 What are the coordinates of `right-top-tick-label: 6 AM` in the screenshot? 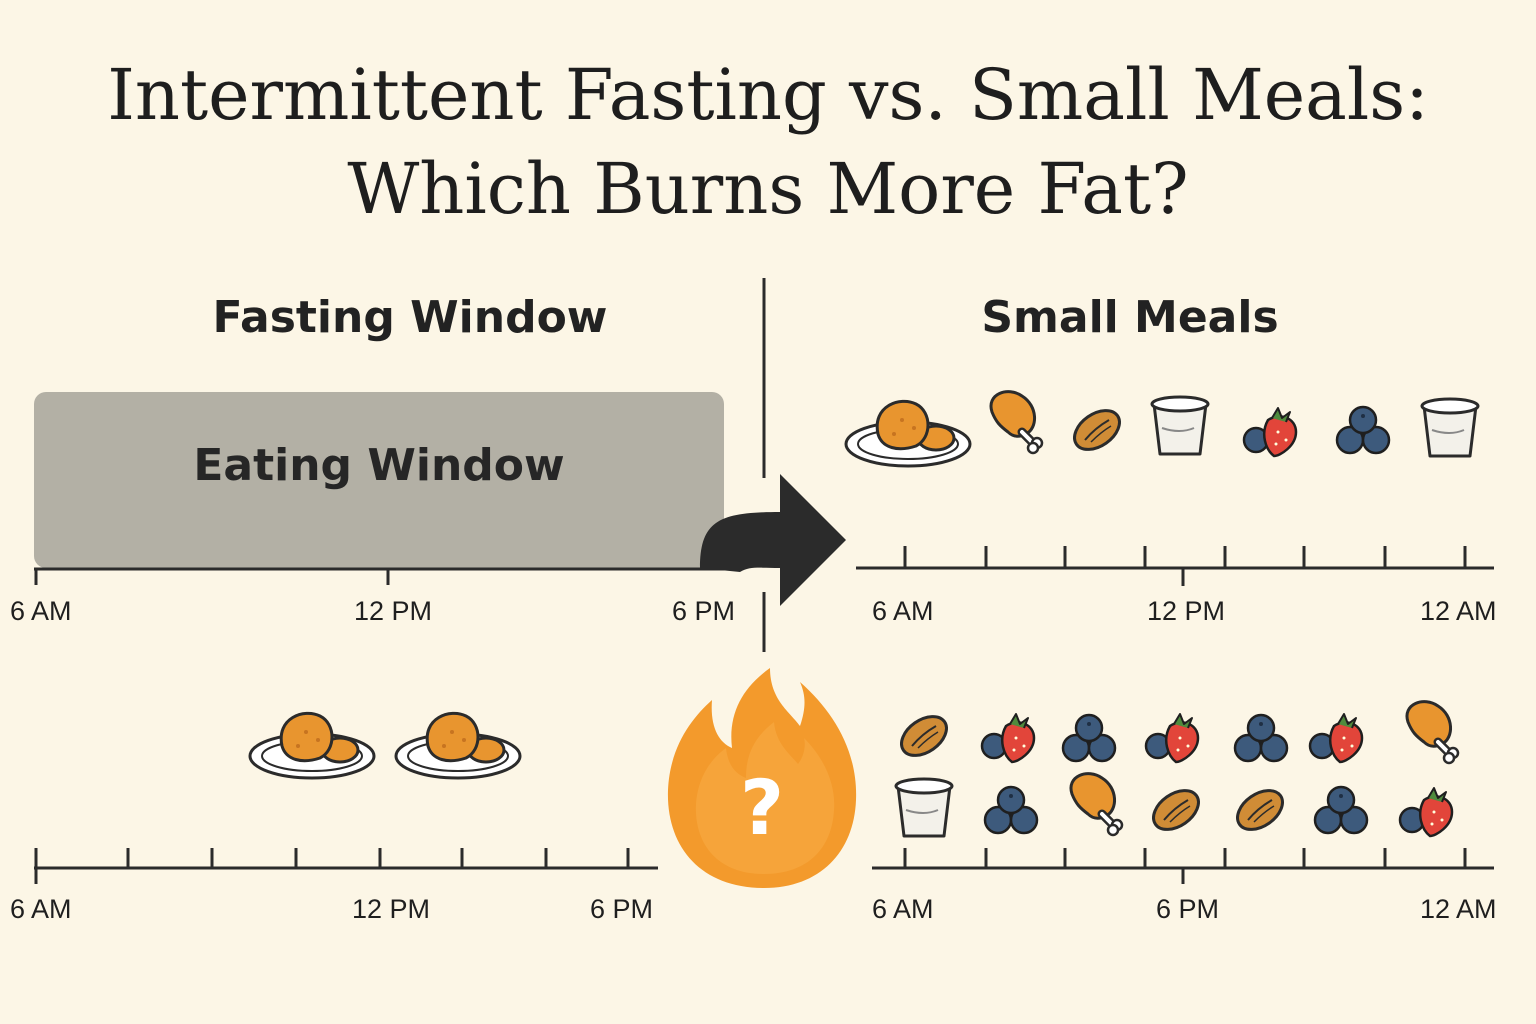 It's located at (903, 611).